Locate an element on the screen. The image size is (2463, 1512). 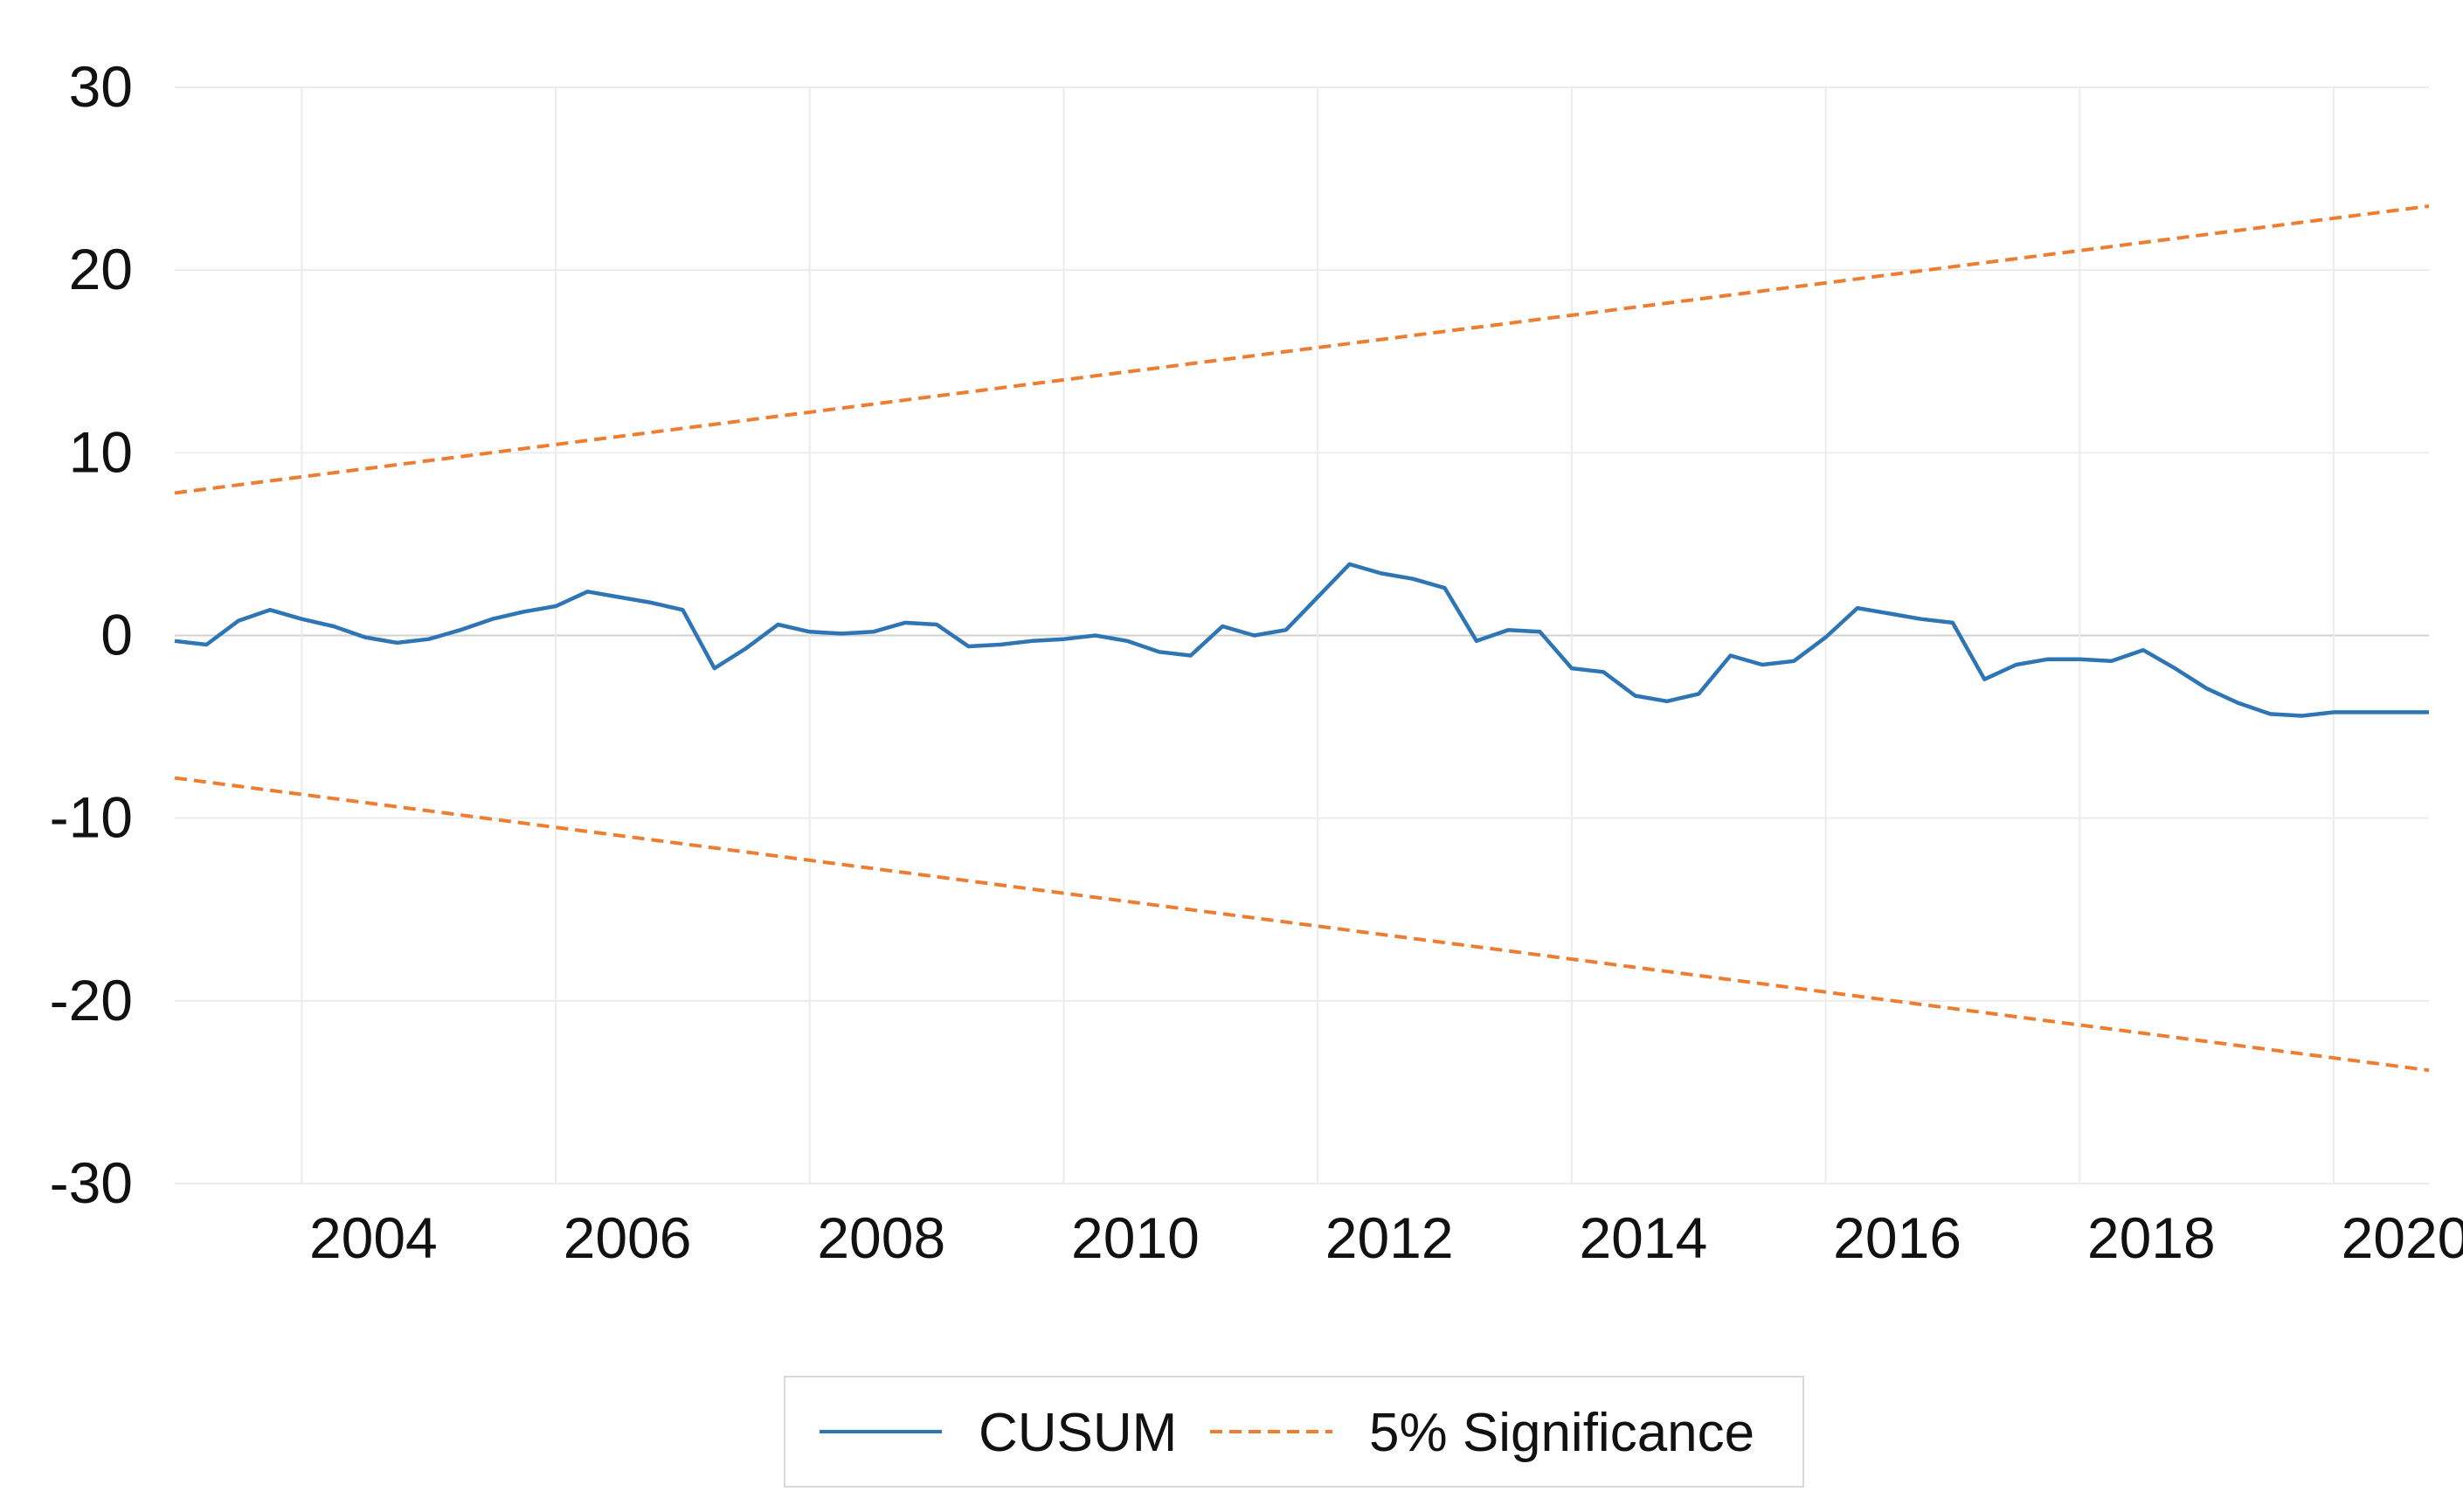
x-tick-label: 2006 is located at coordinates (628, 1237).